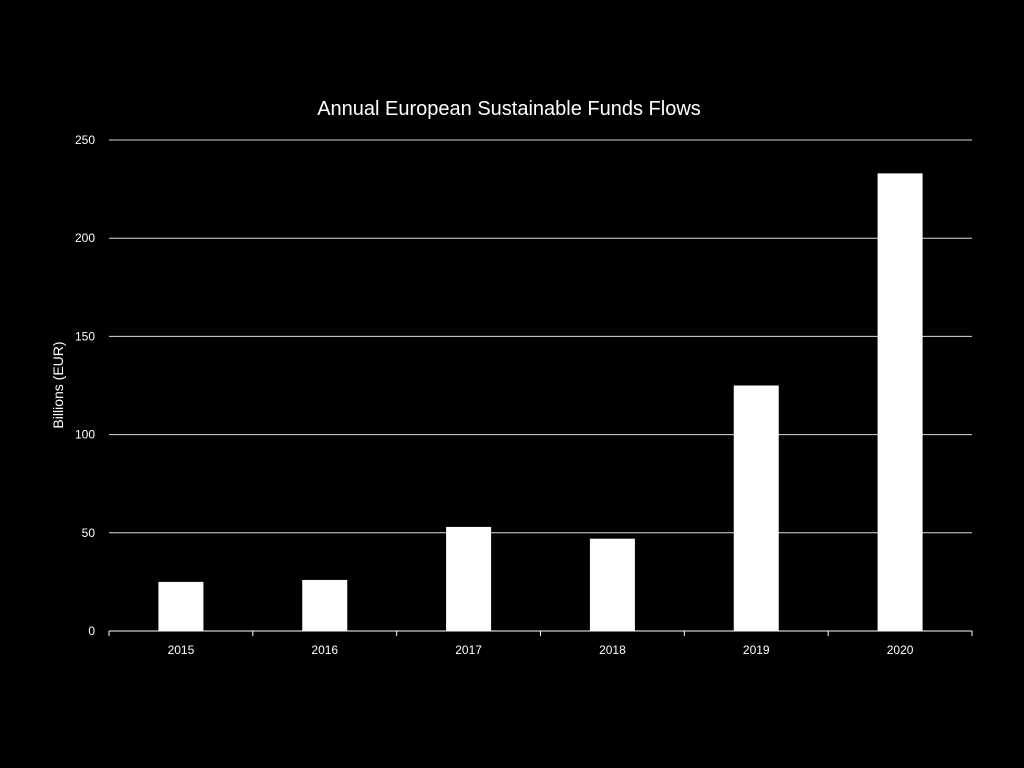 The height and width of the screenshot is (768, 1024). Describe the element at coordinates (85, 140) in the screenshot. I see `y-tick-label: 250` at that location.